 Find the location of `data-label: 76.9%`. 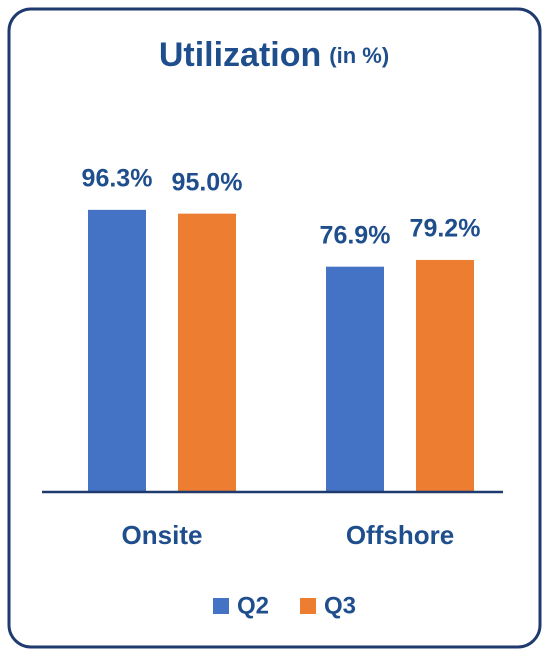

data-label: 76.9% is located at coordinates (355, 235).